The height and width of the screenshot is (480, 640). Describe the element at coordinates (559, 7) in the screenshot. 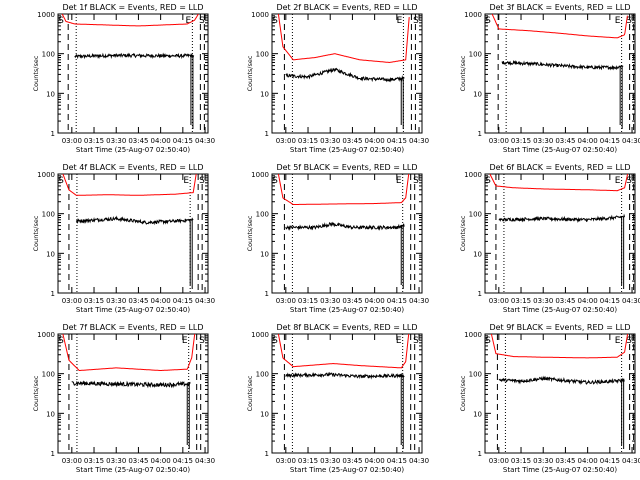

I see `chart-title: Det 3f BLACK = Events, RED = LLD` at that location.